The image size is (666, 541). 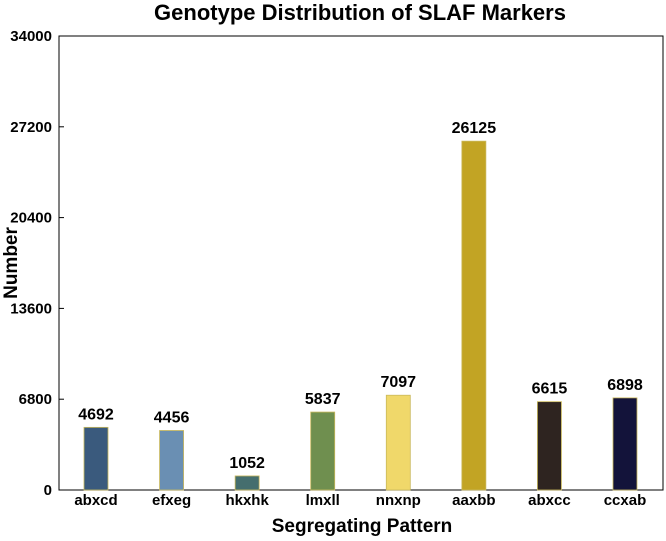 I want to click on x-tick-label-efxeg: efxeg, so click(x=171, y=500).